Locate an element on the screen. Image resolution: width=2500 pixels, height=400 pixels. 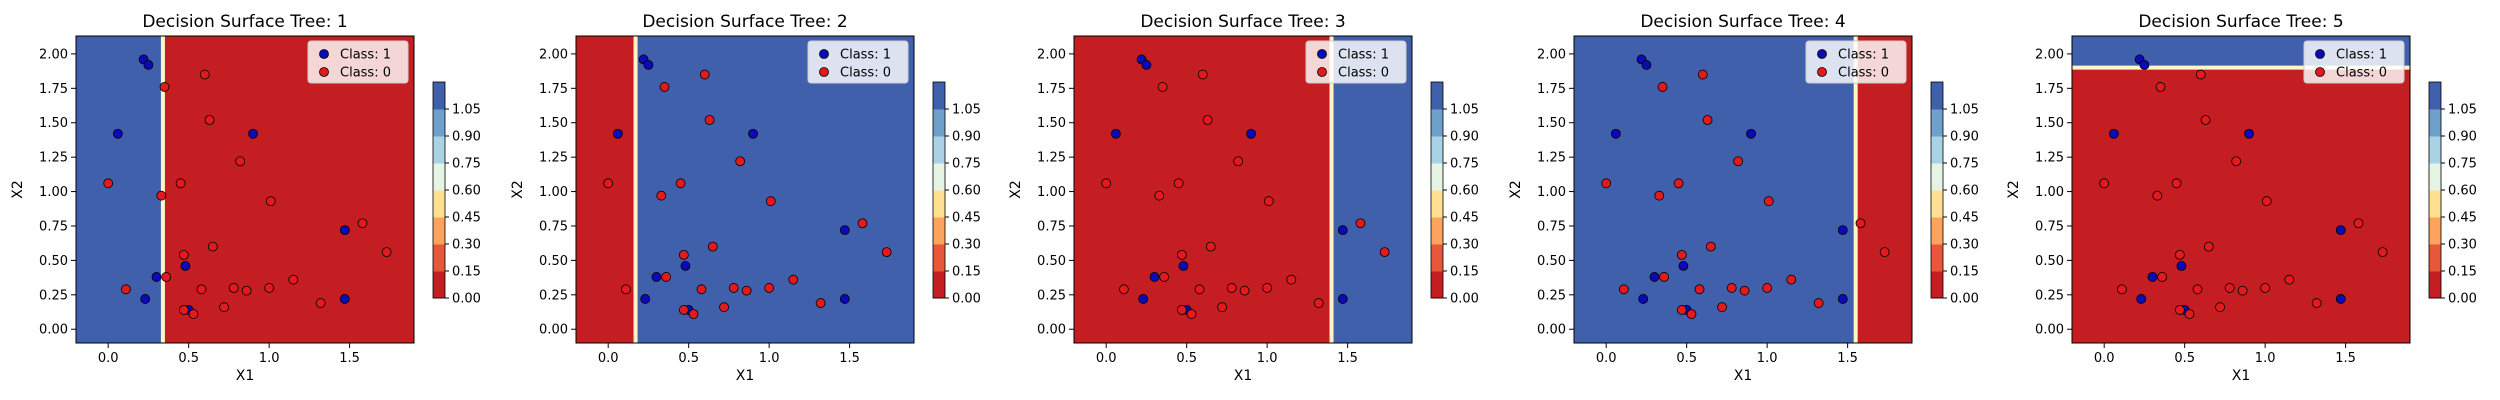
chart-title: Decision Surface Tree: 5 is located at coordinates (2240, 22).